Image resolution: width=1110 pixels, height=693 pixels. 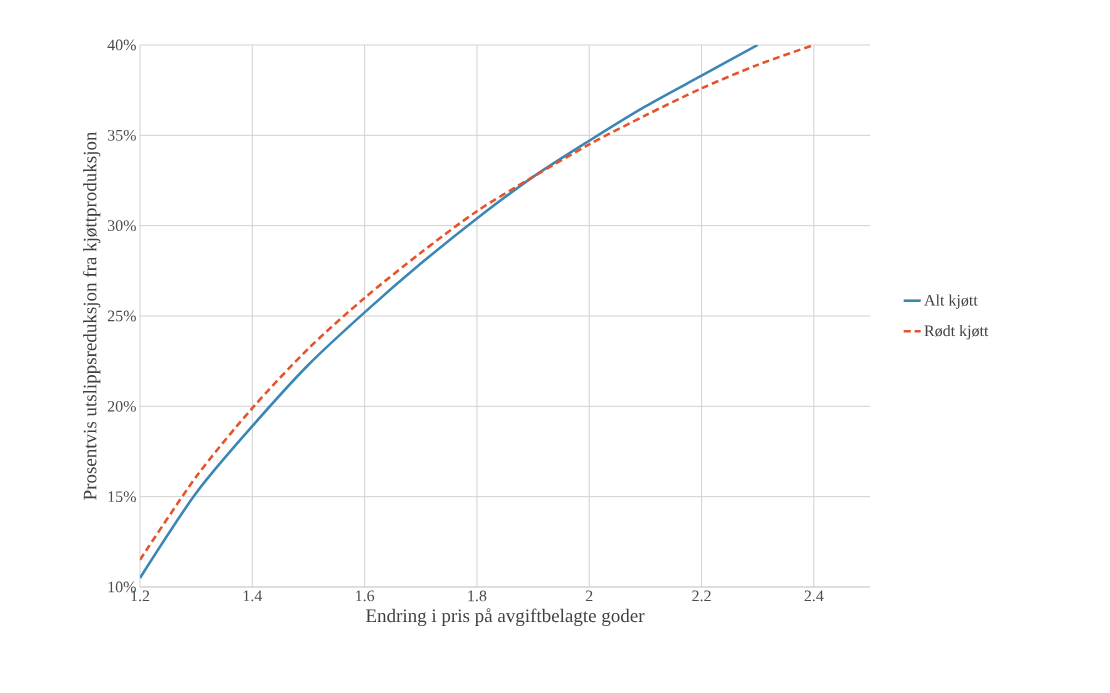 I want to click on y-tick-label: 25%, so click(x=121, y=316).